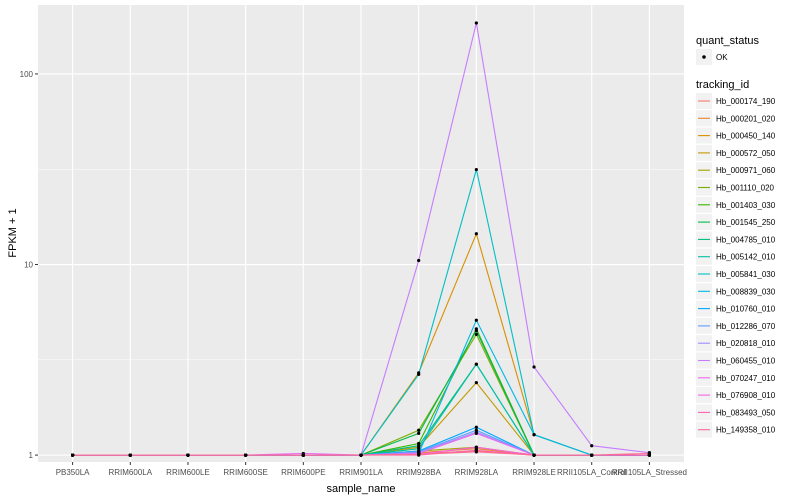 The width and height of the screenshot is (800, 500). What do you see at coordinates (188, 472) in the screenshot?
I see `x-tick-label: RRIM600LE` at bounding box center [188, 472].